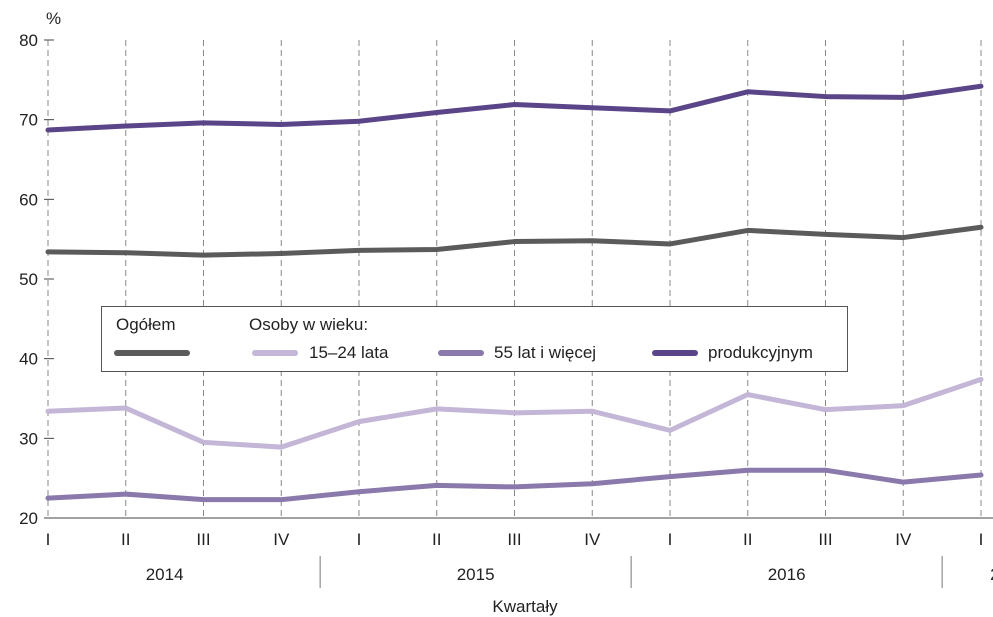 The height and width of the screenshot is (617, 993). Describe the element at coordinates (28, 40) in the screenshot. I see `y-tick-label: 80` at that location.